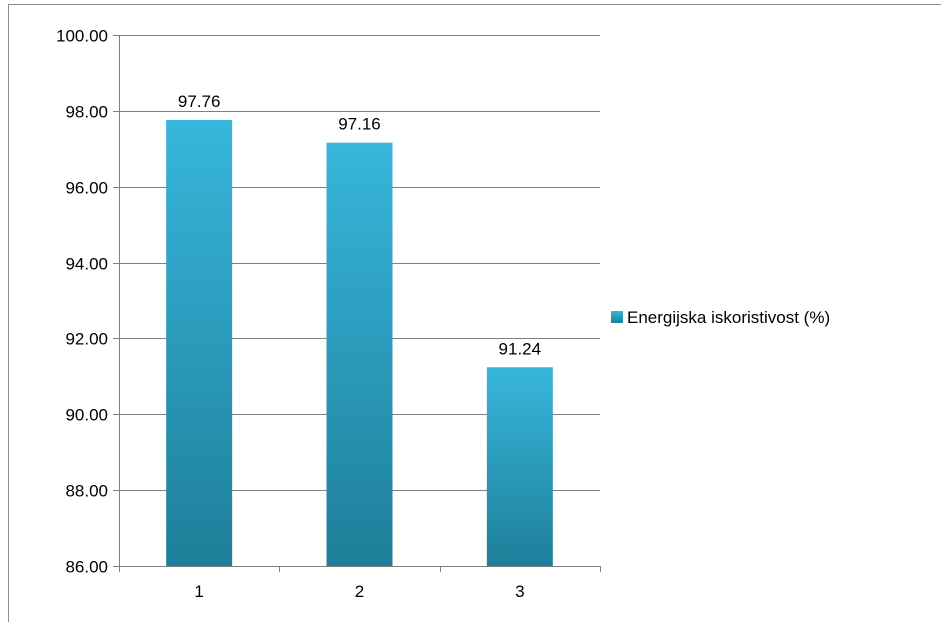 This screenshot has height=622, width=941. I want to click on legend: Energijska iskoristivost (%), so click(720, 317).